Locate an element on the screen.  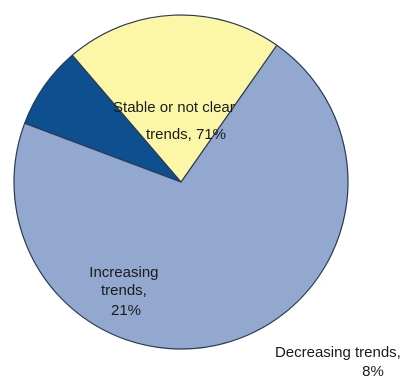
label-increasing: Increasing trends, 21% is located at coordinates (125, 291).